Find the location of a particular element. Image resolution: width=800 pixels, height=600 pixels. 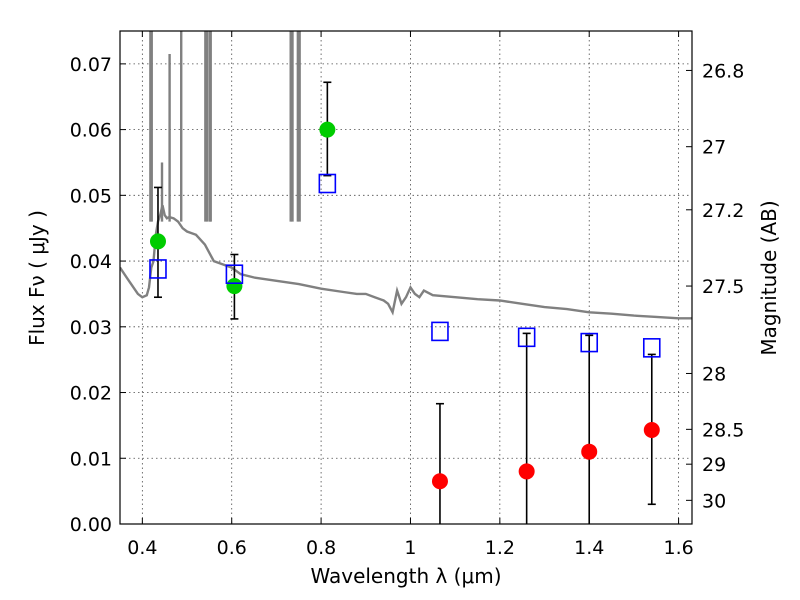

spectrum-continuum is located at coordinates (406, 262).